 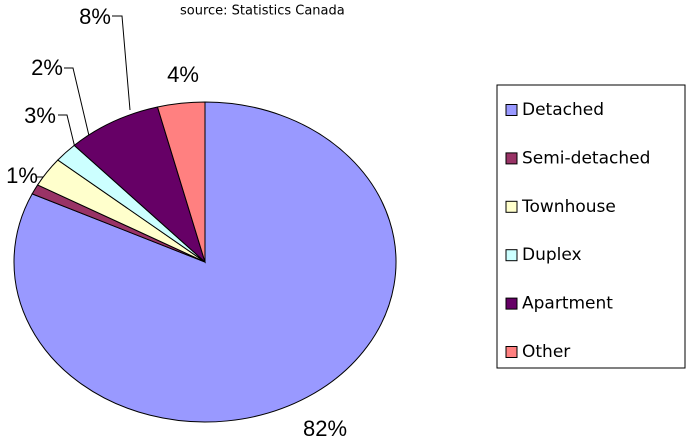 I want to click on legend-label: Apartment, so click(x=567, y=304).